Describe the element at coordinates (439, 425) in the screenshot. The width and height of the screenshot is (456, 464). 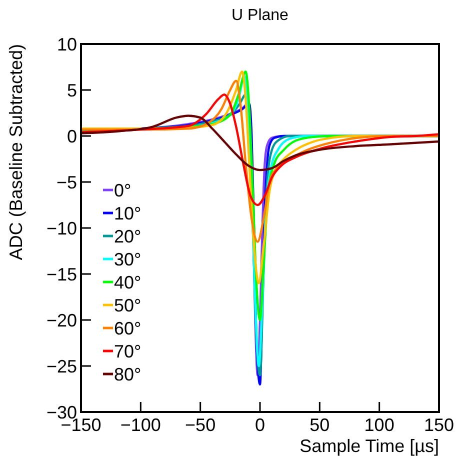
I see `x-tick-label: 150` at that location.